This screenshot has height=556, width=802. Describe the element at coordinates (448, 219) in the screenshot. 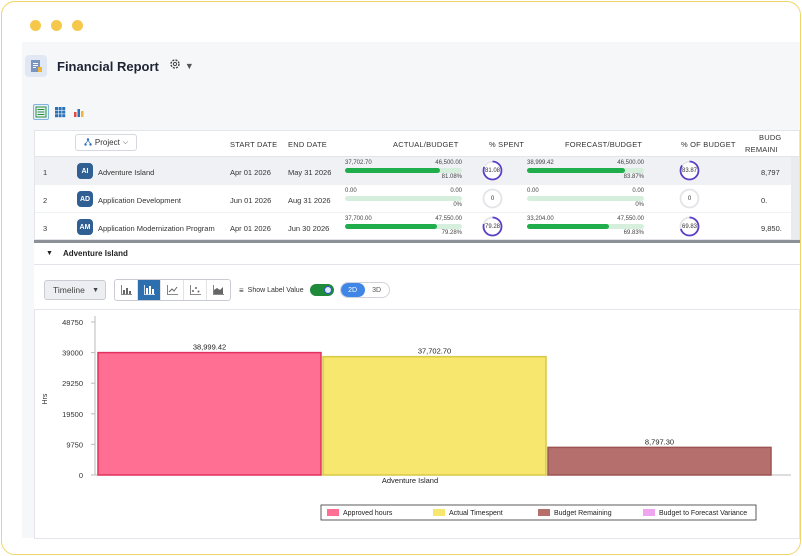

I see `actual-budget-value: 47,550.00` at that location.